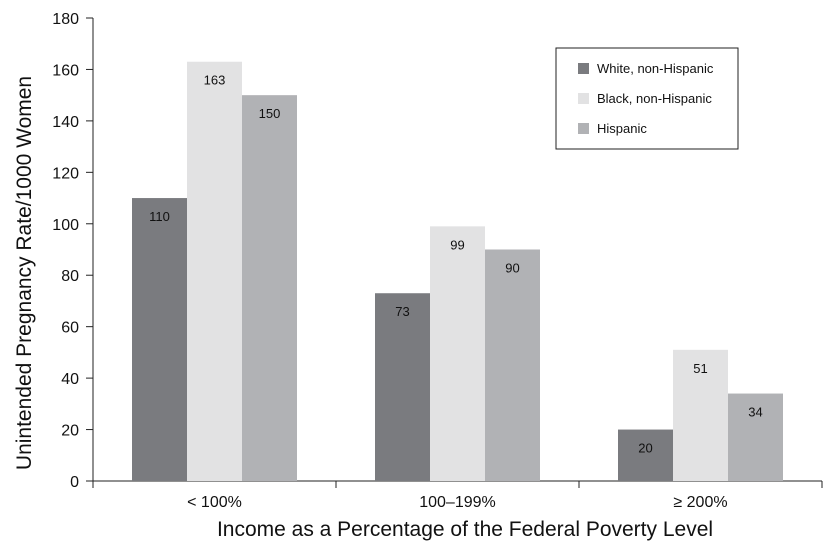 Image resolution: width=827 pixels, height=548 pixels. I want to click on y-tick-label: 80, so click(70, 276).